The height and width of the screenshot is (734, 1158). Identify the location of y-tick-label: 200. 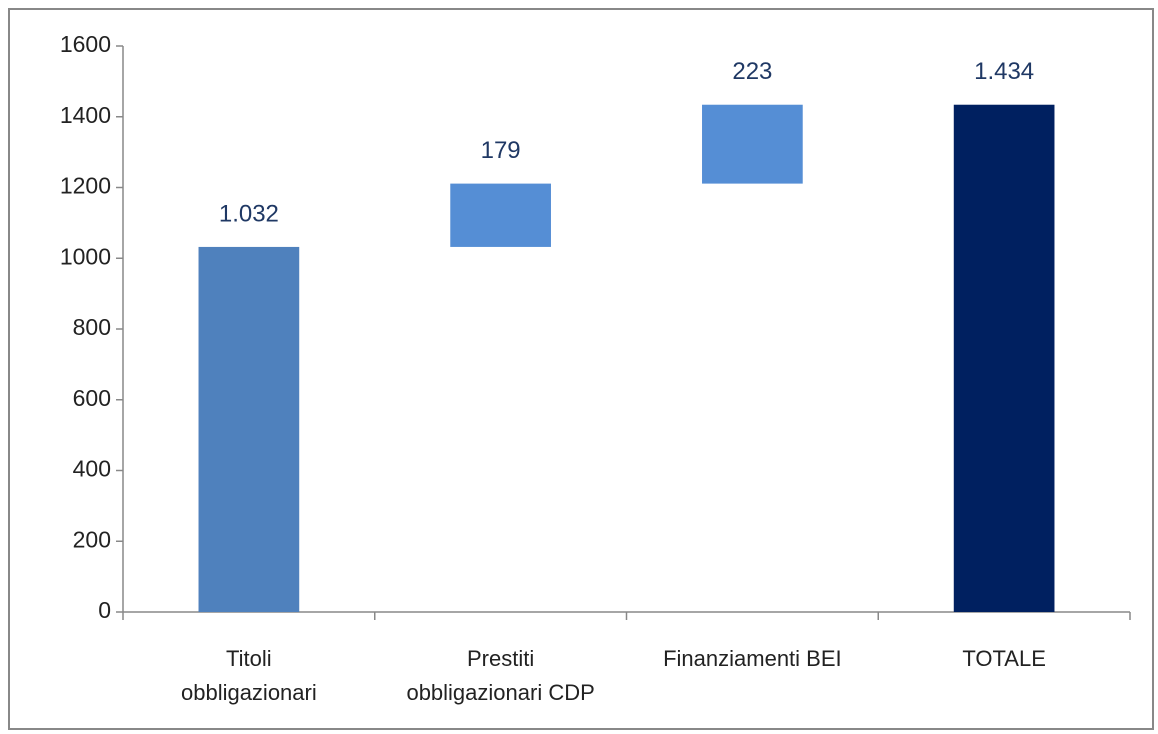
(92, 539).